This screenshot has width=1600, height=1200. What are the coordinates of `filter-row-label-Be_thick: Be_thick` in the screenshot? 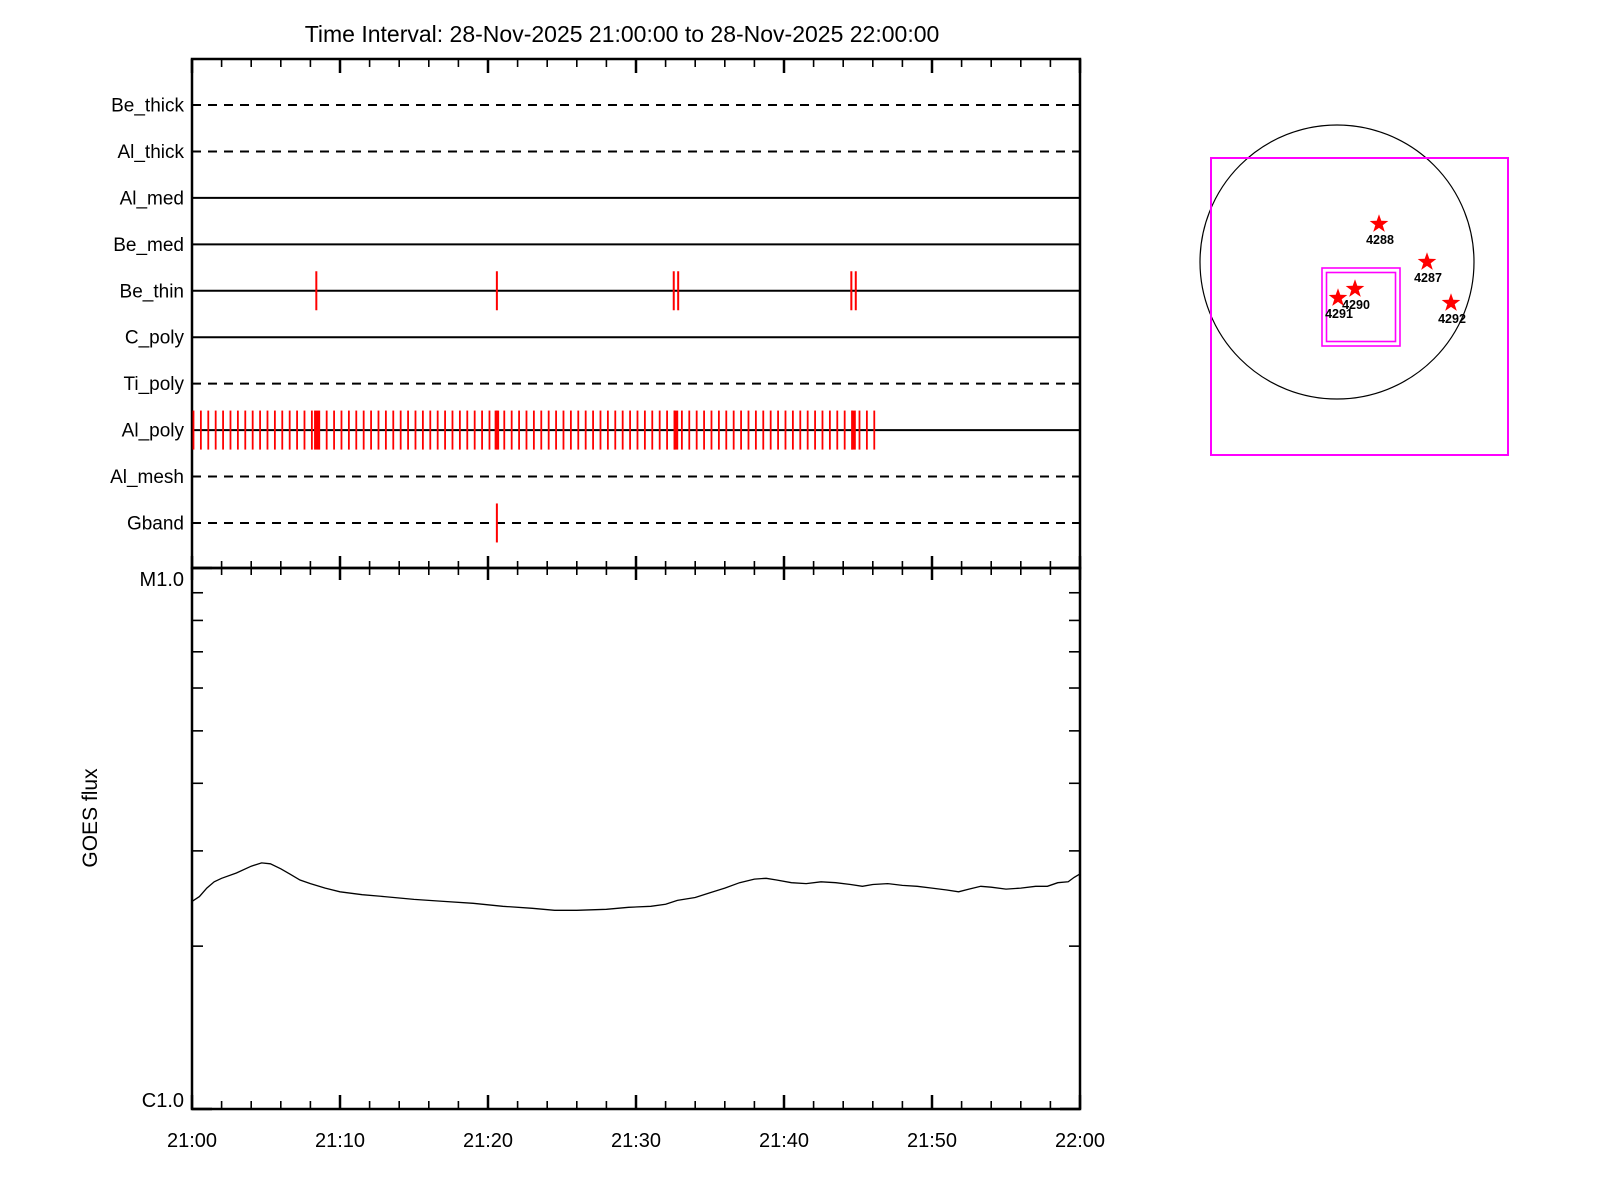 It's located at (147, 106).